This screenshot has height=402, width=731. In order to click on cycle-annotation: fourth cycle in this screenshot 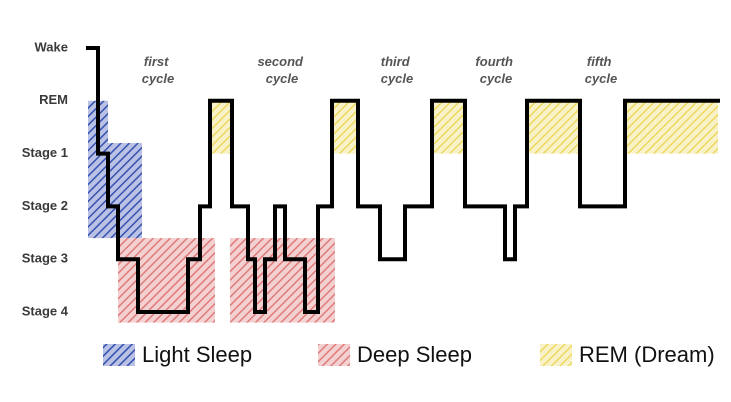, I will do `click(495, 70)`.